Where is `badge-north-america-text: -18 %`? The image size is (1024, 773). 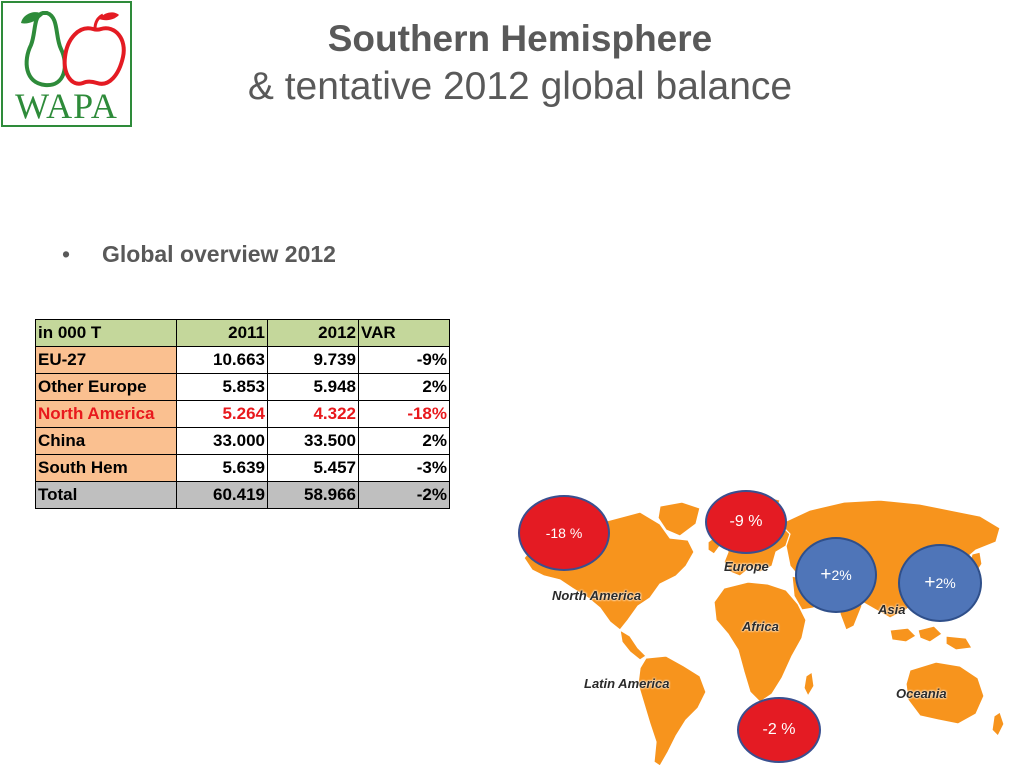 badge-north-america-text: -18 % is located at coordinates (564, 533).